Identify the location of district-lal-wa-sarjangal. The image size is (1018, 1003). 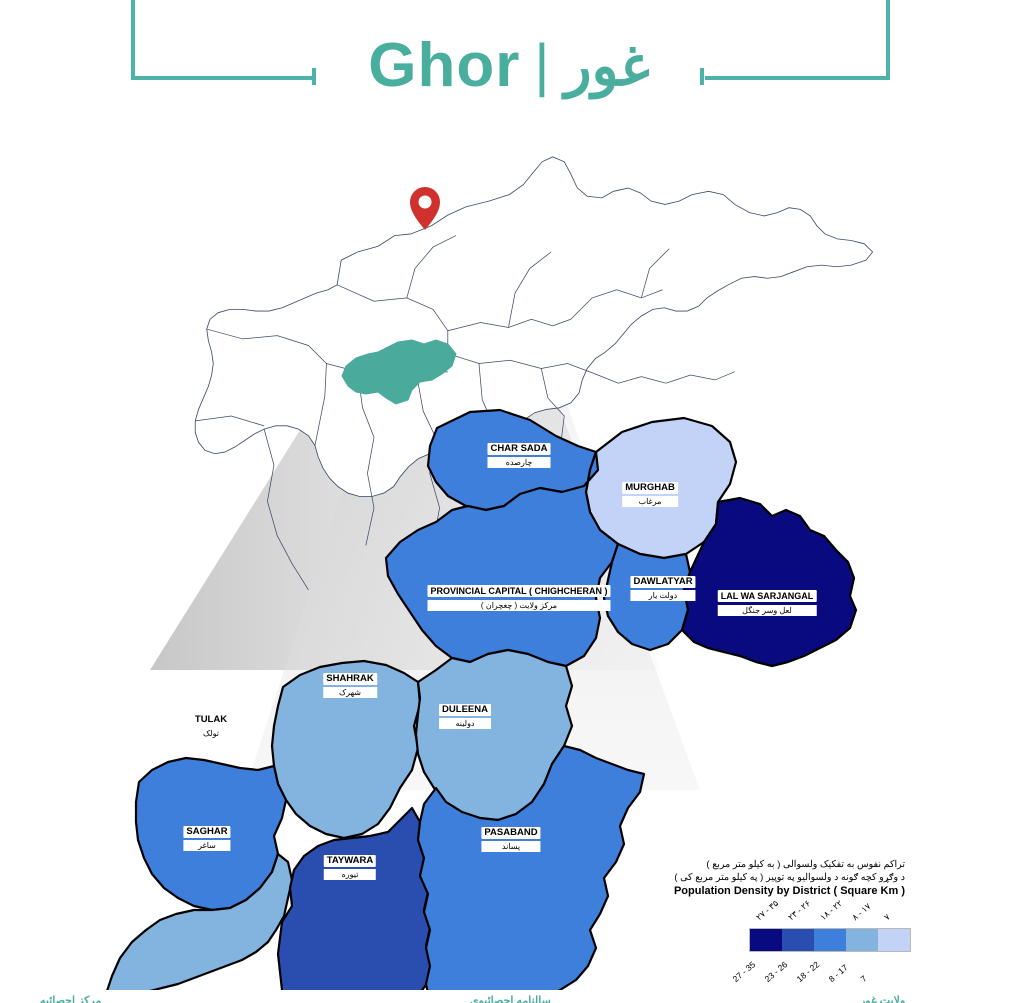
(769, 582).